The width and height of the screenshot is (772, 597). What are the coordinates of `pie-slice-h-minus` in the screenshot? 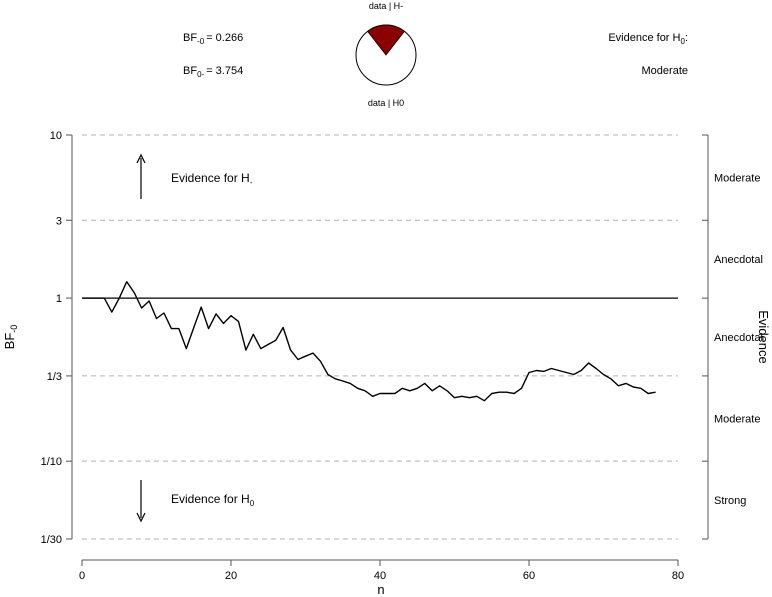 It's located at (386, 40).